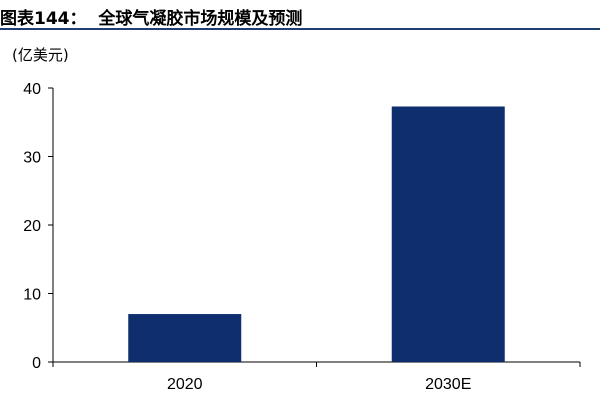 The height and width of the screenshot is (400, 600). I want to click on y-tick-label: 30, so click(32, 158).